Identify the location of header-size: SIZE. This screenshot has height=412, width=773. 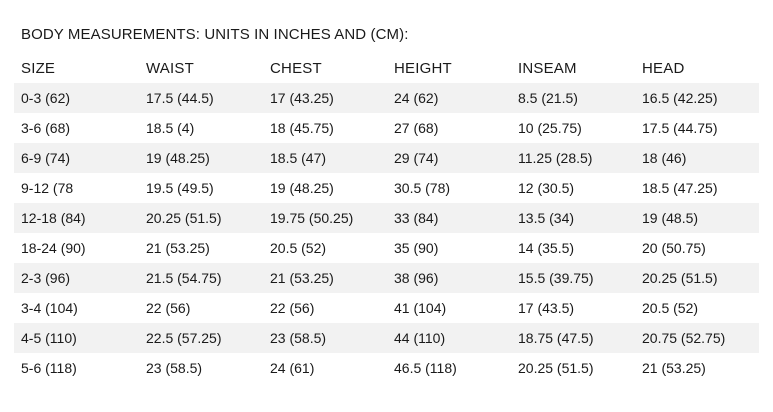
(38, 68).